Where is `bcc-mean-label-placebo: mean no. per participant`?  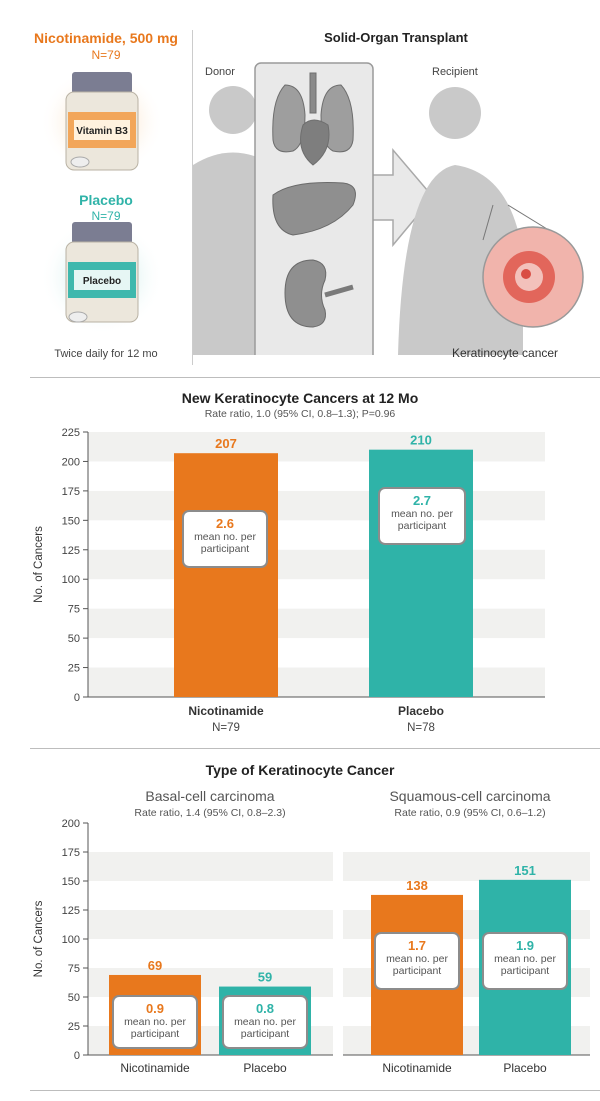 bcc-mean-label-placebo: mean no. per participant is located at coordinates (265, 1028).